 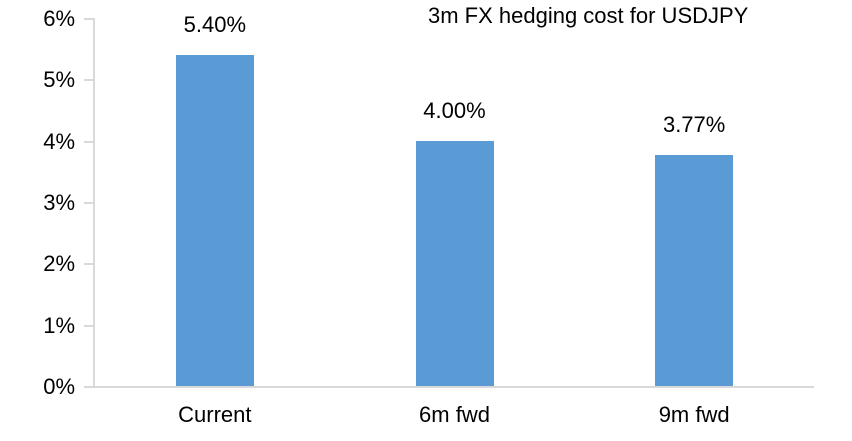 What do you see at coordinates (694, 414) in the screenshot?
I see `category-label-9m-fwd: 9m fwd` at bounding box center [694, 414].